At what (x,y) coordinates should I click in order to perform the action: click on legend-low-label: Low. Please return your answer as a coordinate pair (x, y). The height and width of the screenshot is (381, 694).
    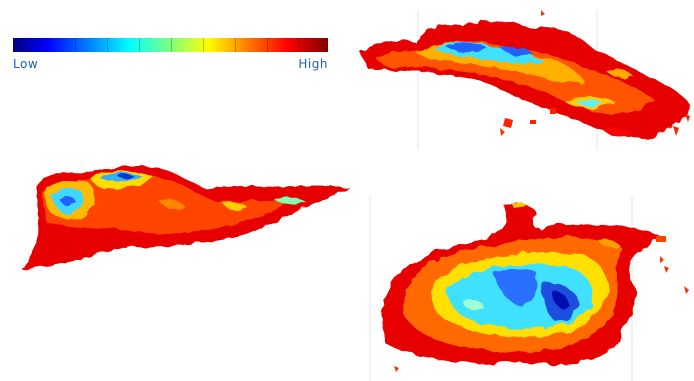
    Looking at the image, I should click on (25, 64).